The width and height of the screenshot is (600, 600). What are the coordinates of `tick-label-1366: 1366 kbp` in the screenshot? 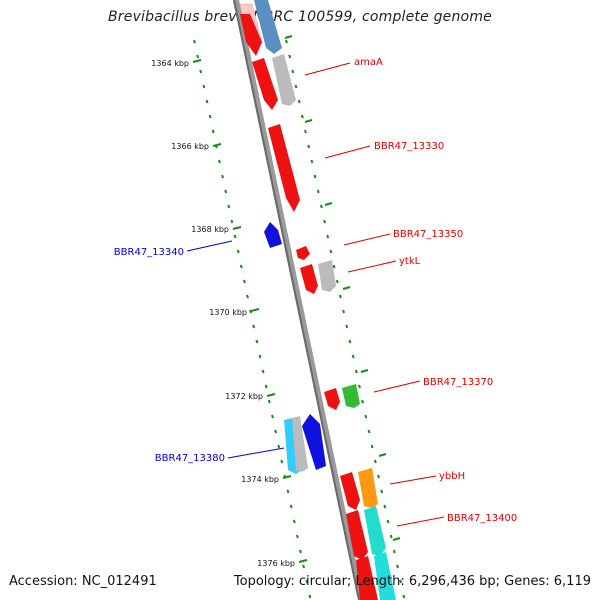 It's located at (190, 146).